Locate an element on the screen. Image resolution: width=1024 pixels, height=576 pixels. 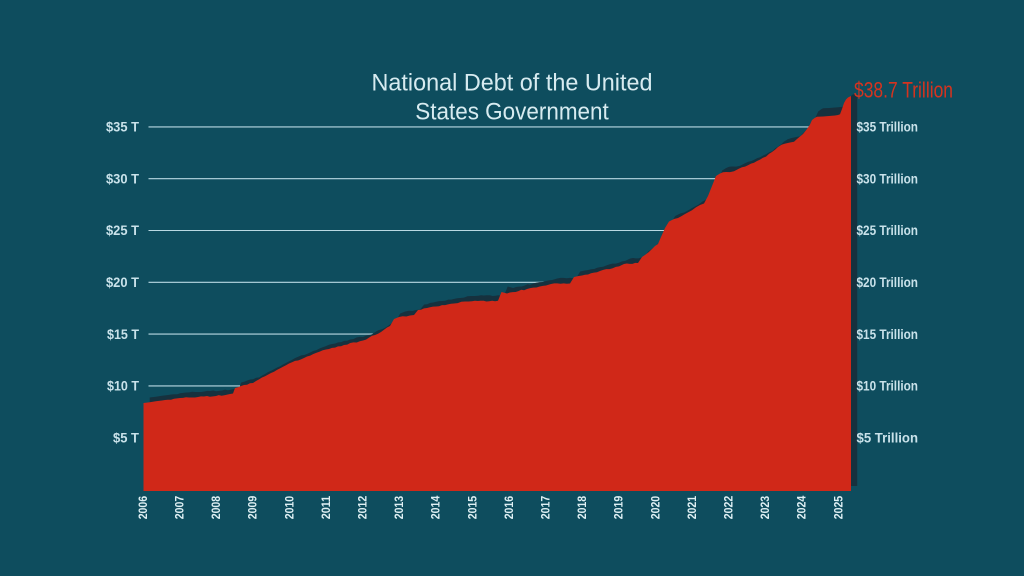
svg-text: $20 Trillion is located at coordinates (888, 282).